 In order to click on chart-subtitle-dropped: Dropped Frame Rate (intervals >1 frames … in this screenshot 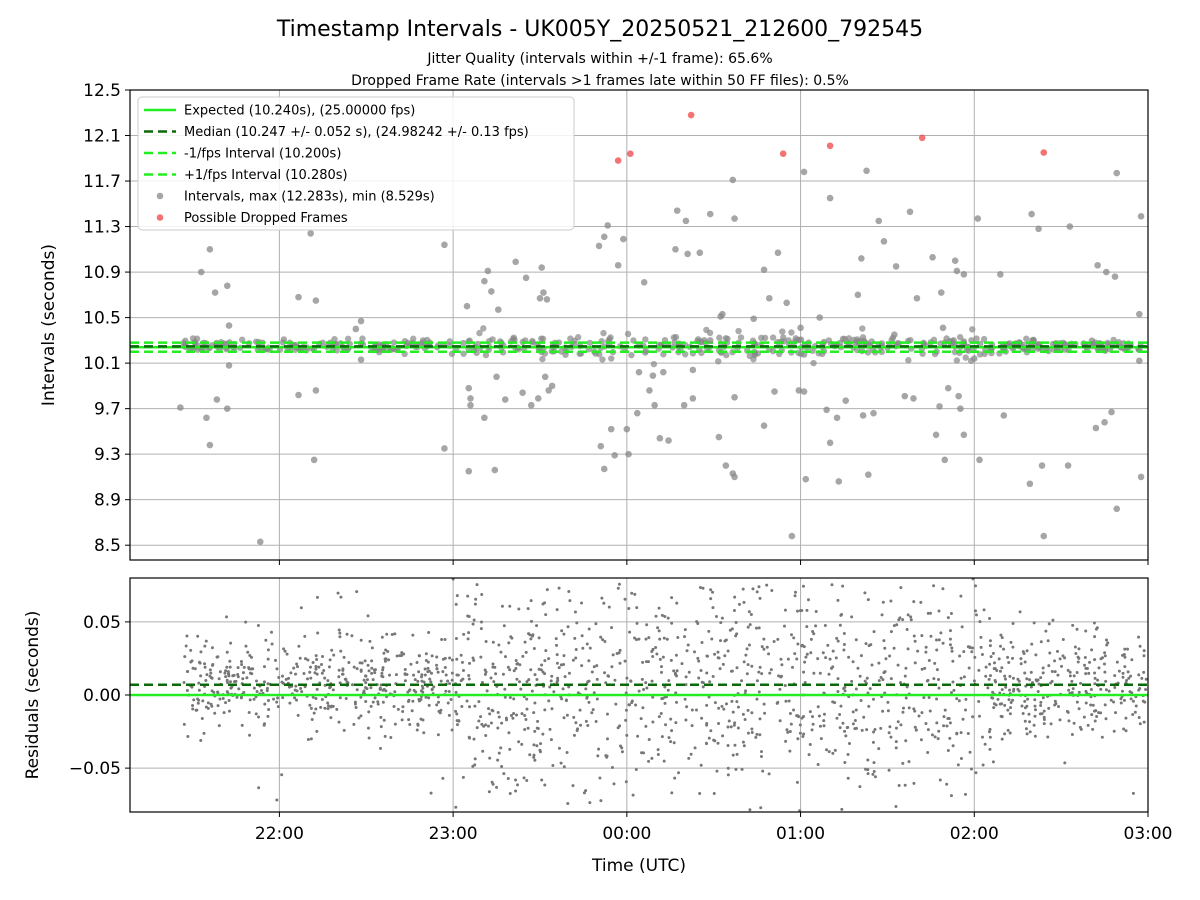, I will do `click(600, 81)`.